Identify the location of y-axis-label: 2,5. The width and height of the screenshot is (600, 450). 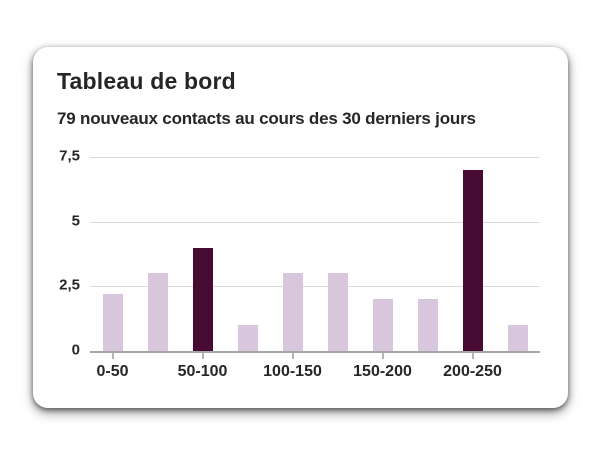
(69, 285).